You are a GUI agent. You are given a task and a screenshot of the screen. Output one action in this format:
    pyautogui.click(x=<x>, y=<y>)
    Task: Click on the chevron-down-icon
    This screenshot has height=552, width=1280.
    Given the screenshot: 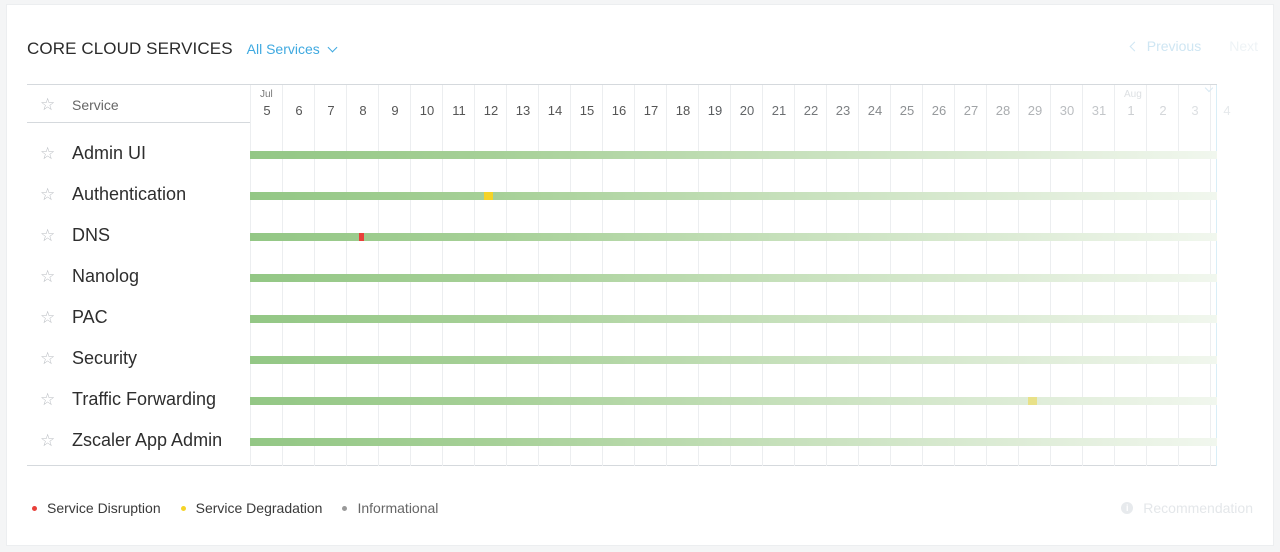 What is the action you would take?
    pyautogui.click(x=332, y=47)
    